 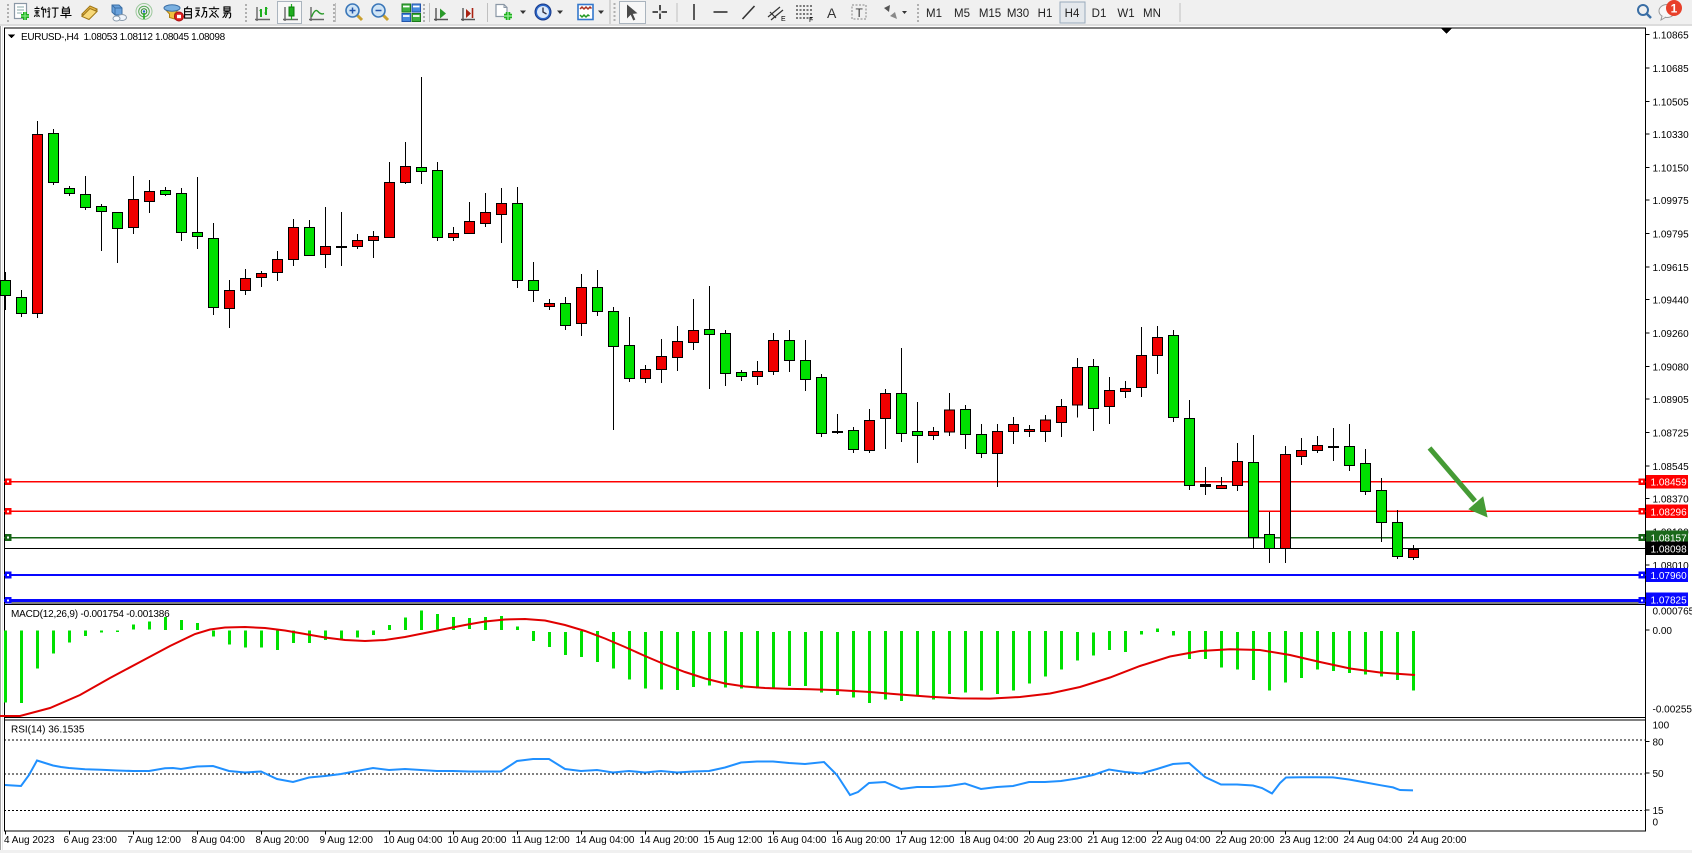 What do you see at coordinates (1671, 235) in the screenshot?
I see `svg-text: 1.09795` at bounding box center [1671, 235].